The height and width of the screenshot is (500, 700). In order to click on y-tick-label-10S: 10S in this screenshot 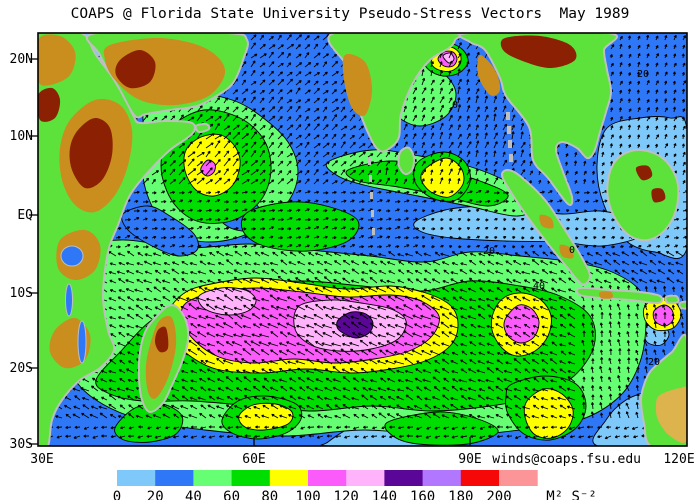, I will do `click(21, 293)`.